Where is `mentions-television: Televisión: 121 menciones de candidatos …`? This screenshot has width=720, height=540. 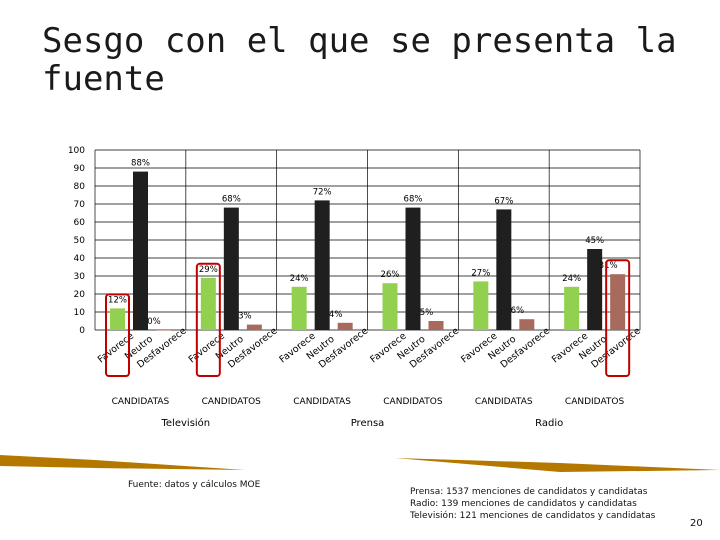 mentions-television: Televisión: 121 menciones de candidatos … is located at coordinates (533, 516).